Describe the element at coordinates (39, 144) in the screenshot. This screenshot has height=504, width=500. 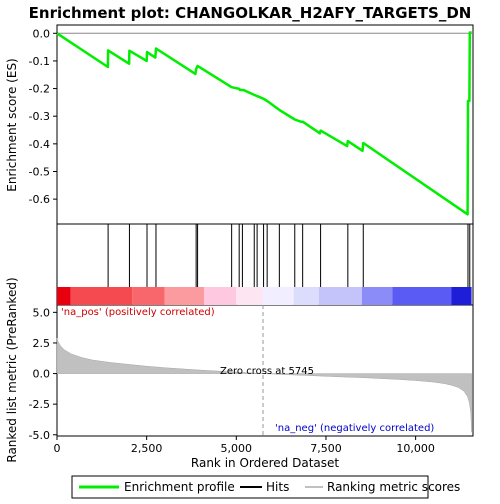
I see `es-y-tick-label: -0.4` at that location.